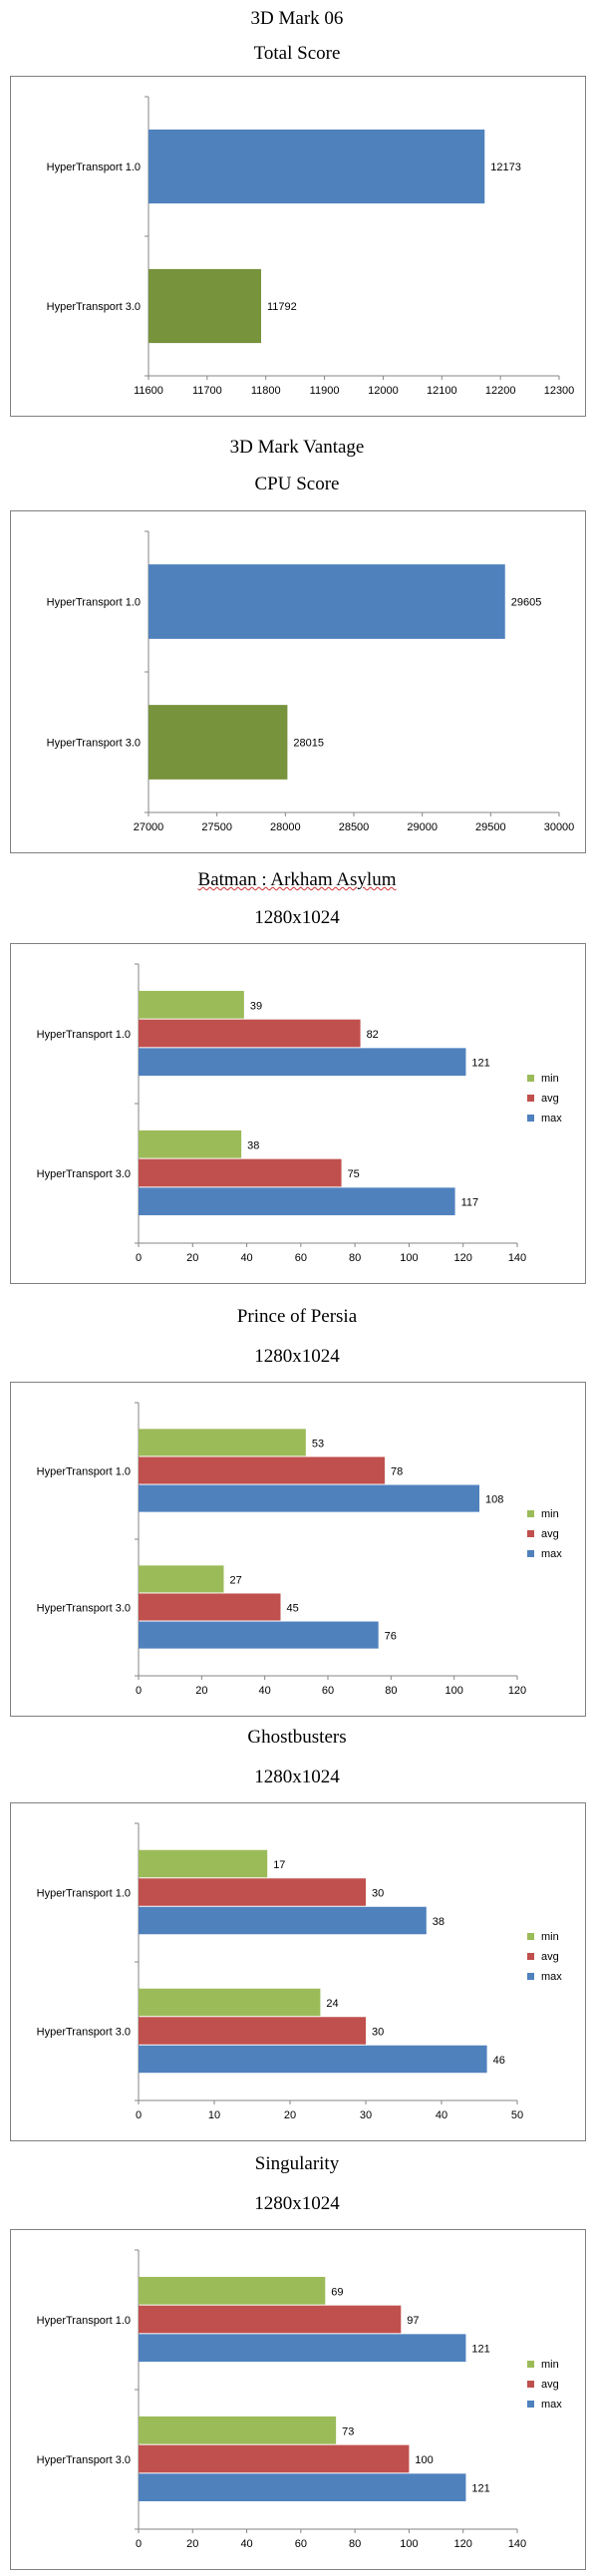  Describe the element at coordinates (480, 2350) in the screenshot. I see `bar-value-label: 121` at that location.